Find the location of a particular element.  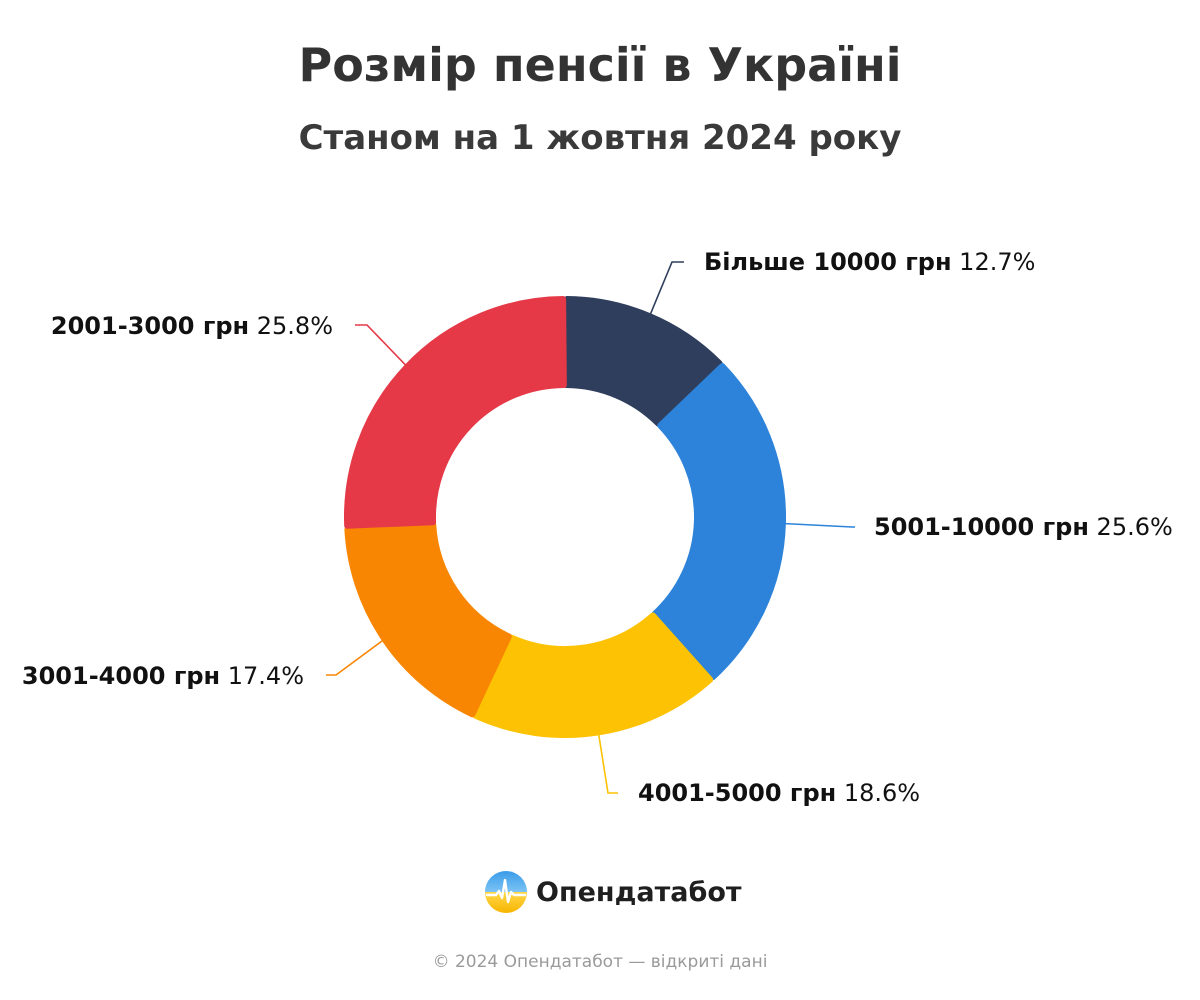

chart-subtitle: Станом на 1 жовтня 2024 року is located at coordinates (600, 138).